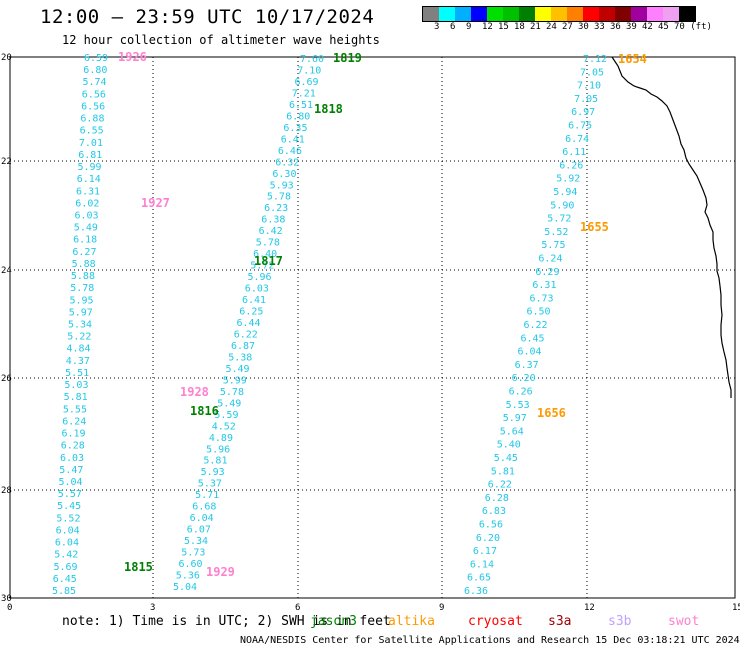 This screenshot has height=650, width=740. Describe the element at coordinates (204, 411) in the screenshot. I see `pass-id-label: 1816` at that location.